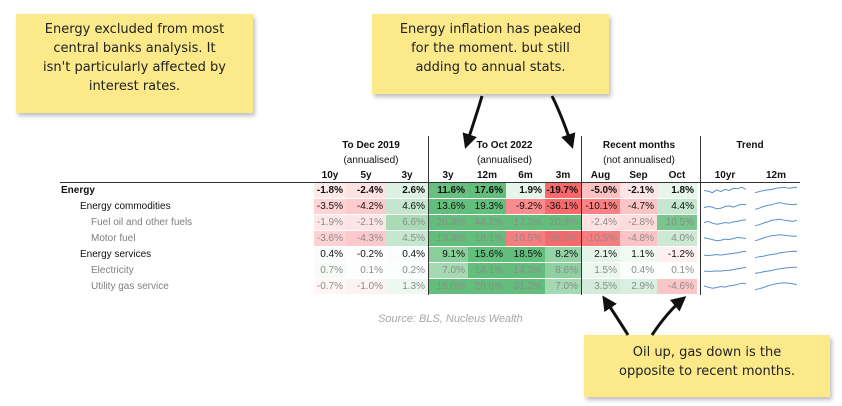  What do you see at coordinates (448, 206) in the screenshot?
I see `value-cell: 13.6%` at bounding box center [448, 206].